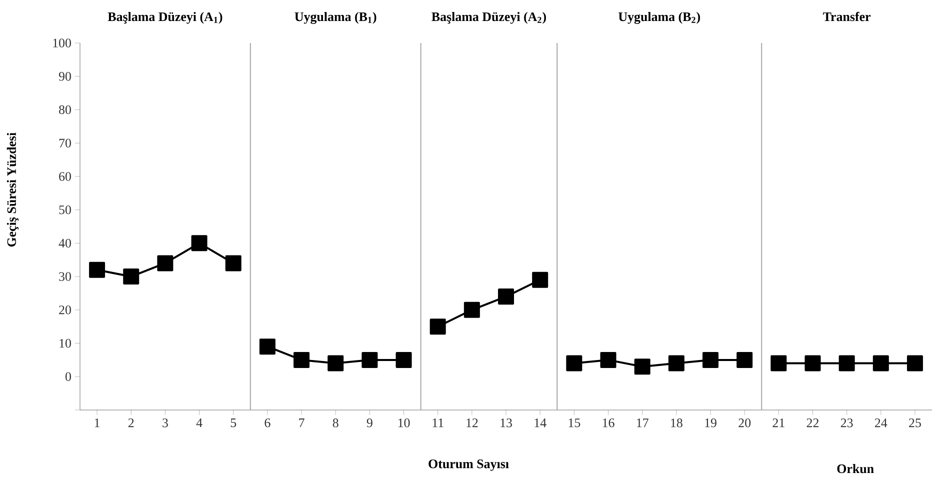  I want to click on y-tick-label: 30, so click(65, 276).